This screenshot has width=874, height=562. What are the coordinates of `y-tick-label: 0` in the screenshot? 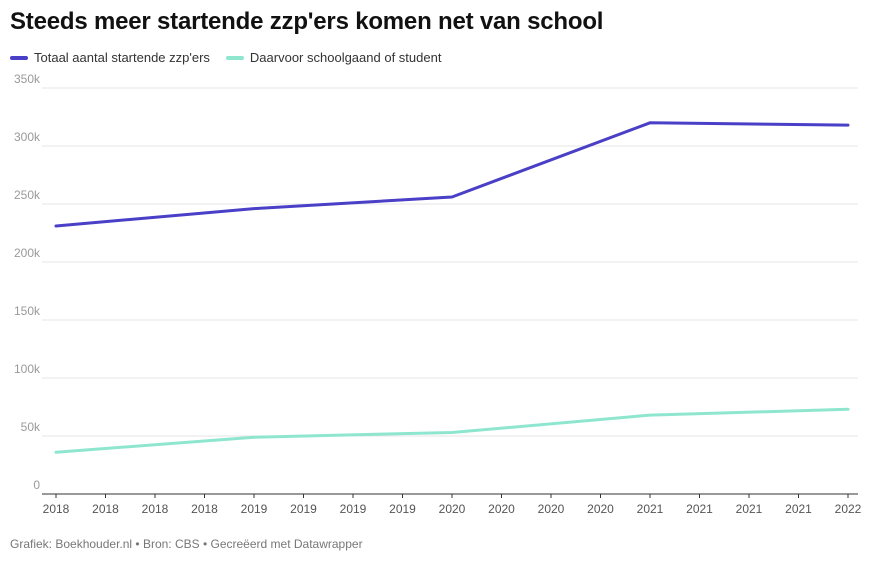 It's located at (36, 485).